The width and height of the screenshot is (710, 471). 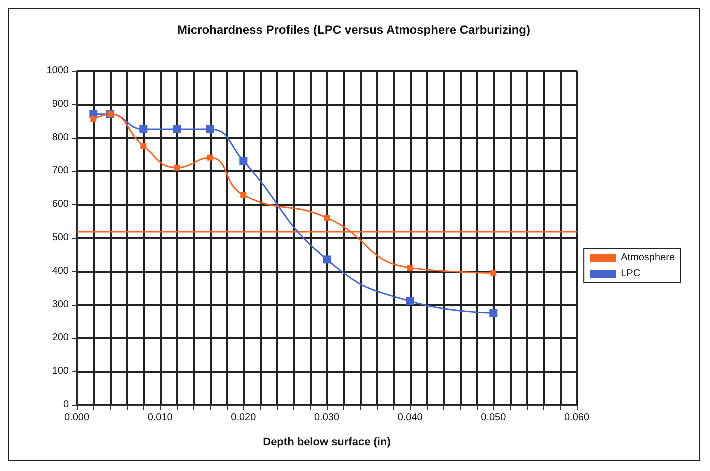 I want to click on y-tick-label: 700, so click(x=61, y=171).